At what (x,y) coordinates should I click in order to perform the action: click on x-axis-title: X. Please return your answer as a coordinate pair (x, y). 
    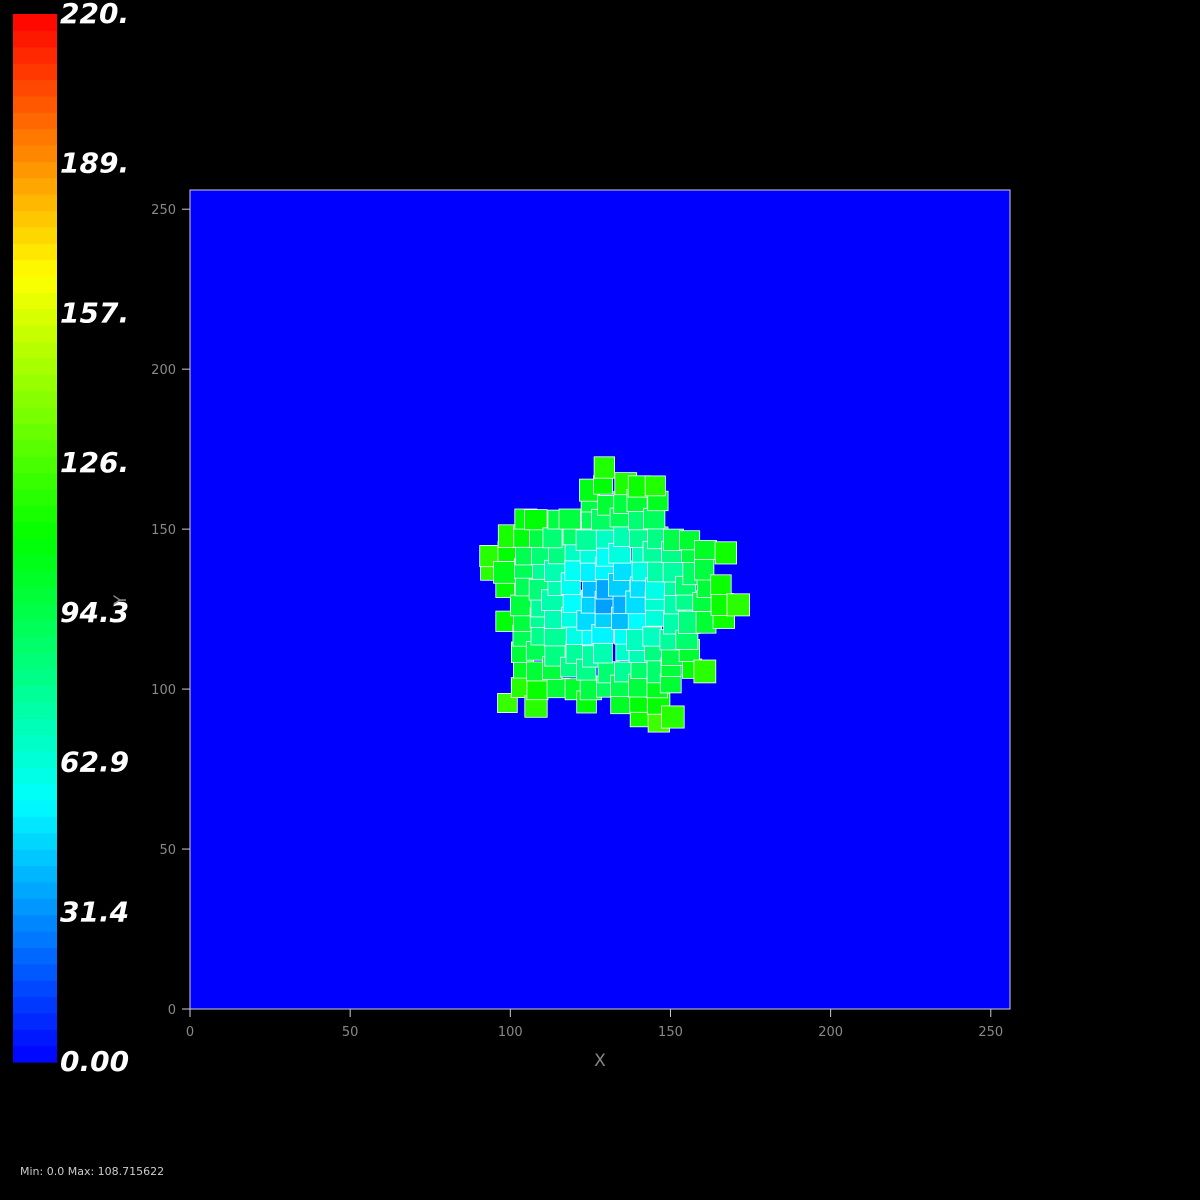
    Looking at the image, I should click on (600, 1061).